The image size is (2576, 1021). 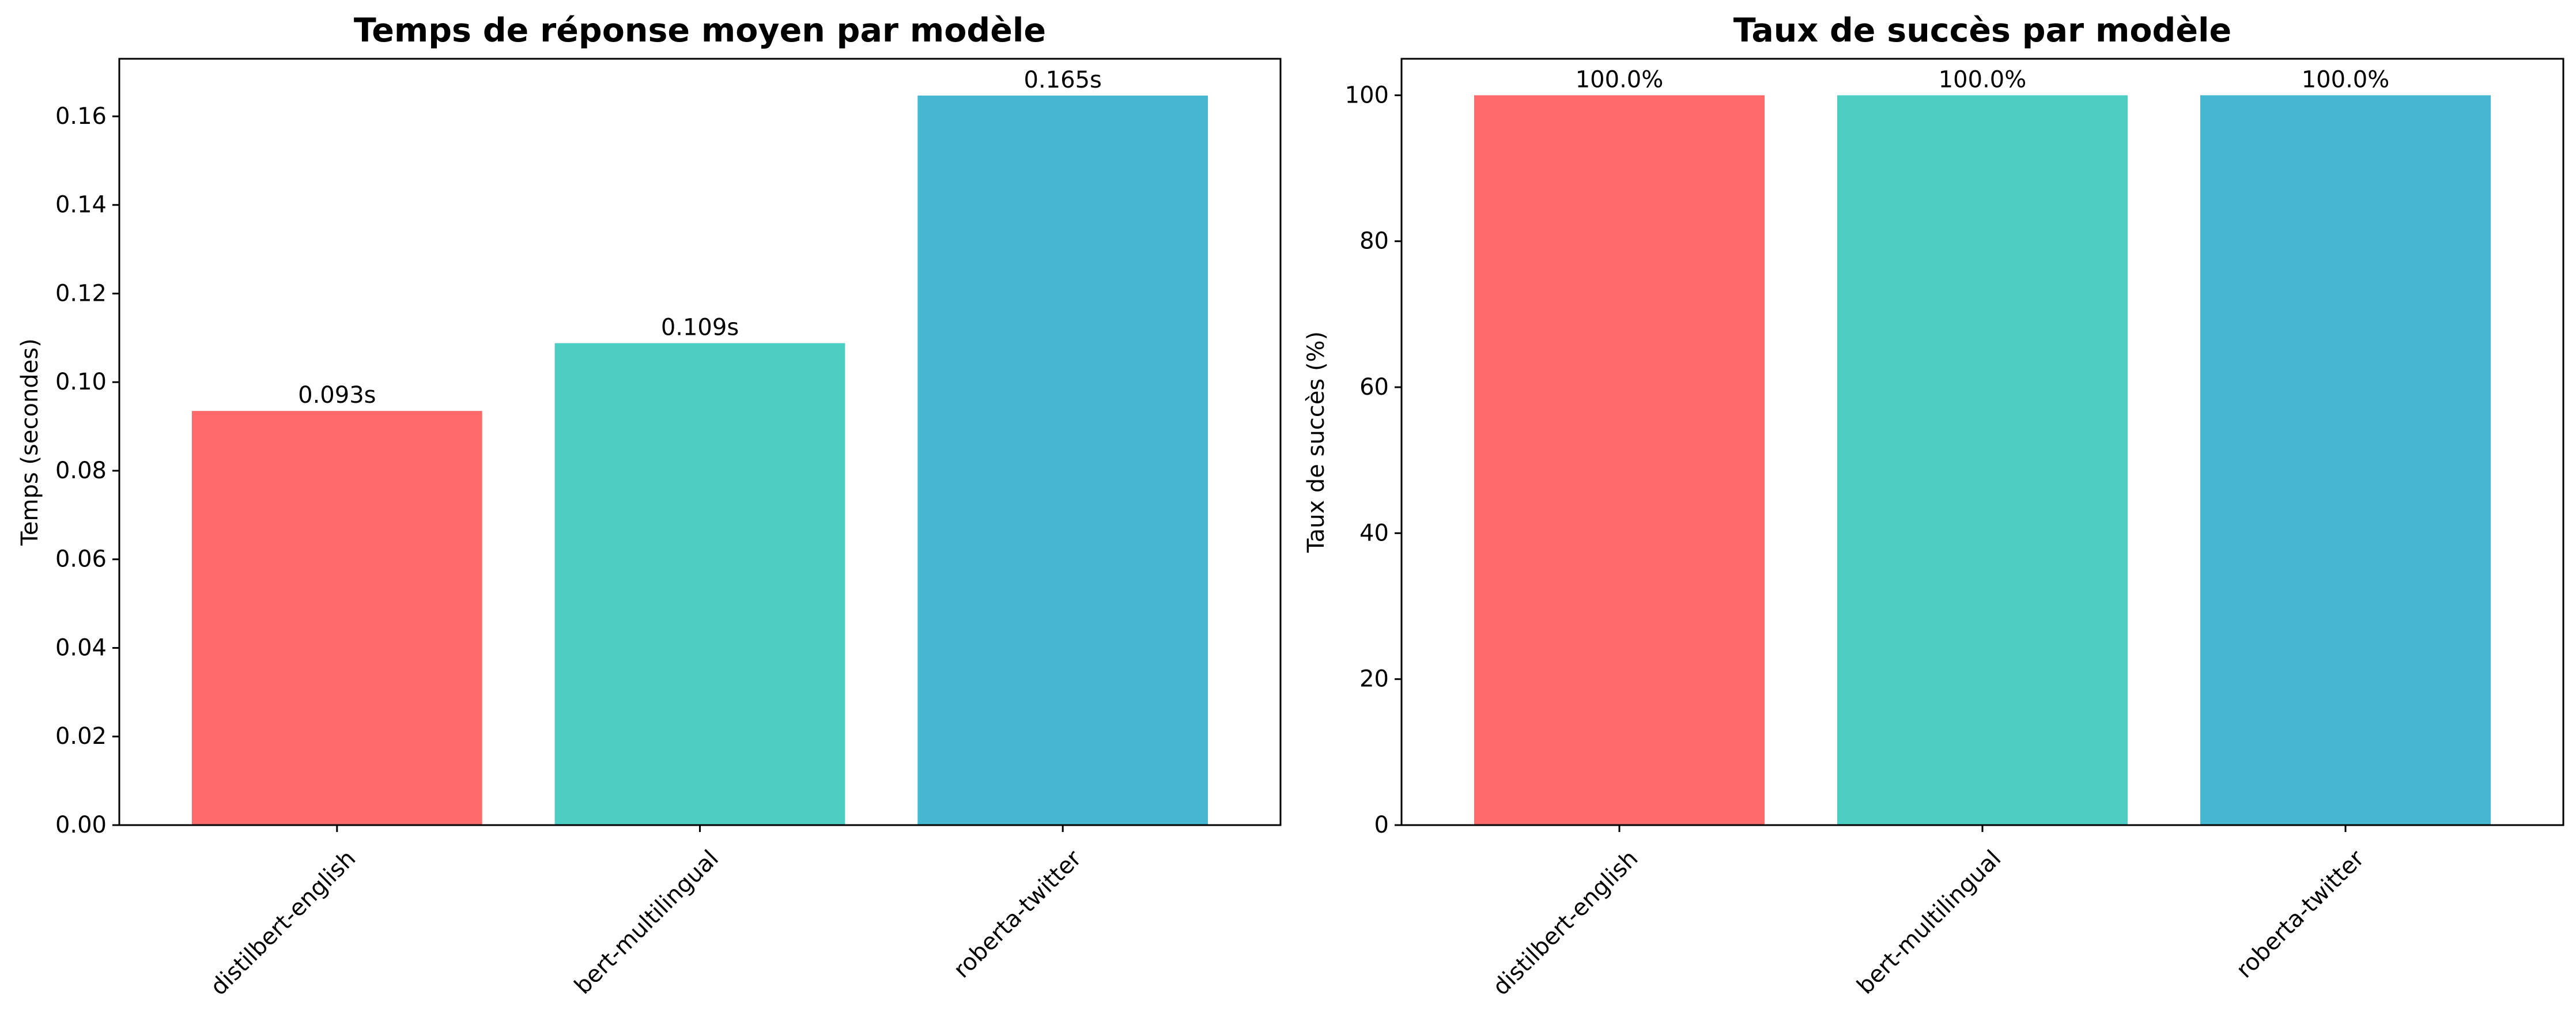 I want to click on y-tick-label: 0.10, so click(x=81, y=382).